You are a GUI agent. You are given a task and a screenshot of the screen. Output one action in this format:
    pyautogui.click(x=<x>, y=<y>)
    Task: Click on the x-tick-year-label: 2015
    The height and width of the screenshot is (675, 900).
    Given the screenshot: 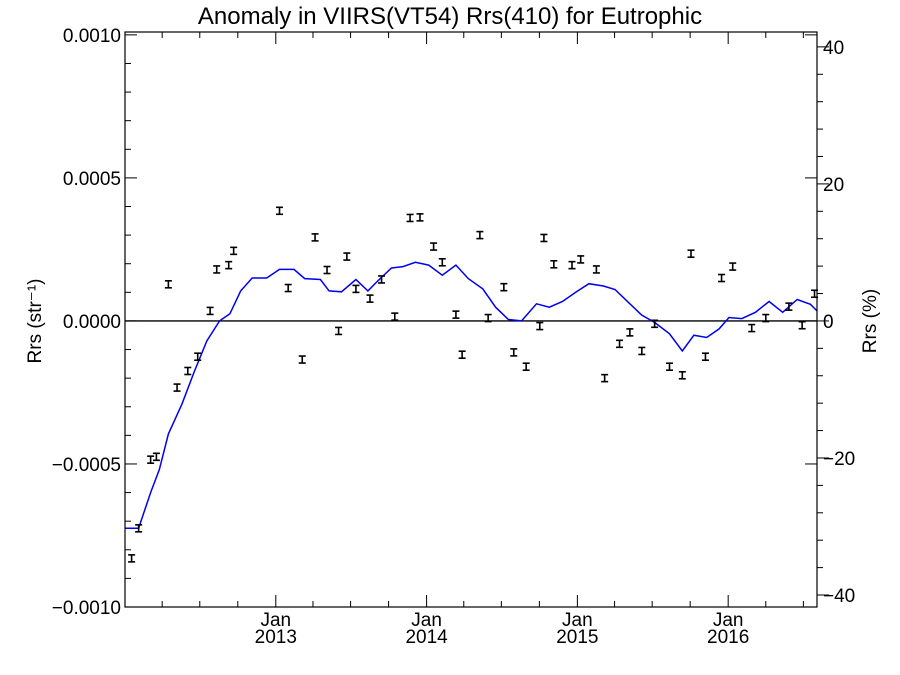 What is the action you would take?
    pyautogui.click(x=577, y=637)
    